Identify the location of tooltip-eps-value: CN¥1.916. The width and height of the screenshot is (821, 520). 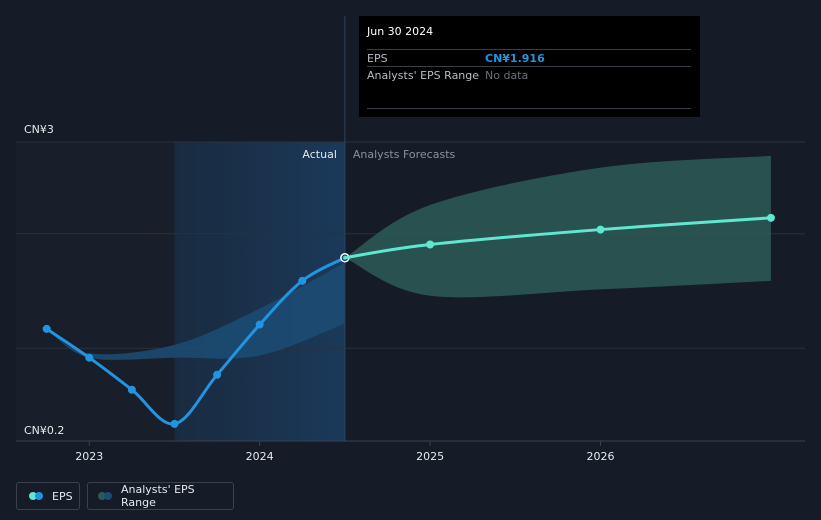
(515, 58).